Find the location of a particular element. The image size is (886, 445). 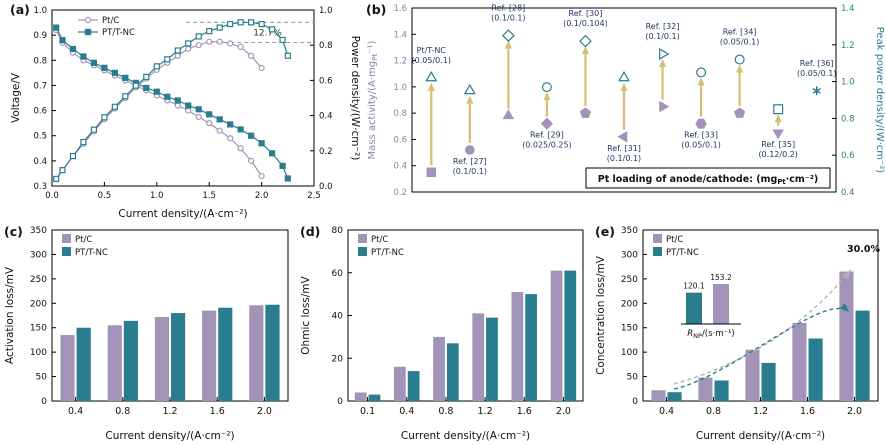

svg-text:Pt loading of anode/cathode: (: Pt loading of anode/cathode: (mgPt·cm⁻²) is located at coordinates (708, 180).